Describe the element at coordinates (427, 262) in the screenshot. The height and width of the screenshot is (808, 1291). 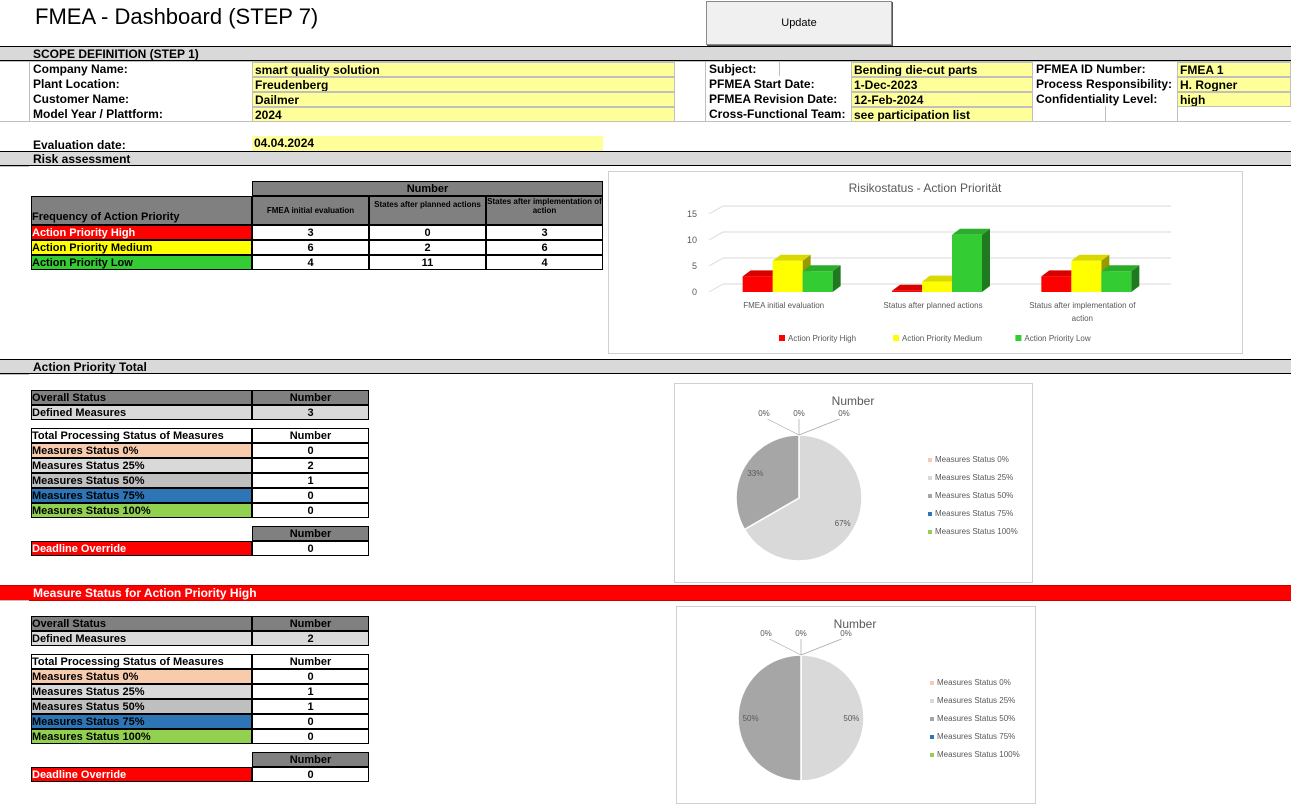
I see `priority-count-cell: 11` at that location.